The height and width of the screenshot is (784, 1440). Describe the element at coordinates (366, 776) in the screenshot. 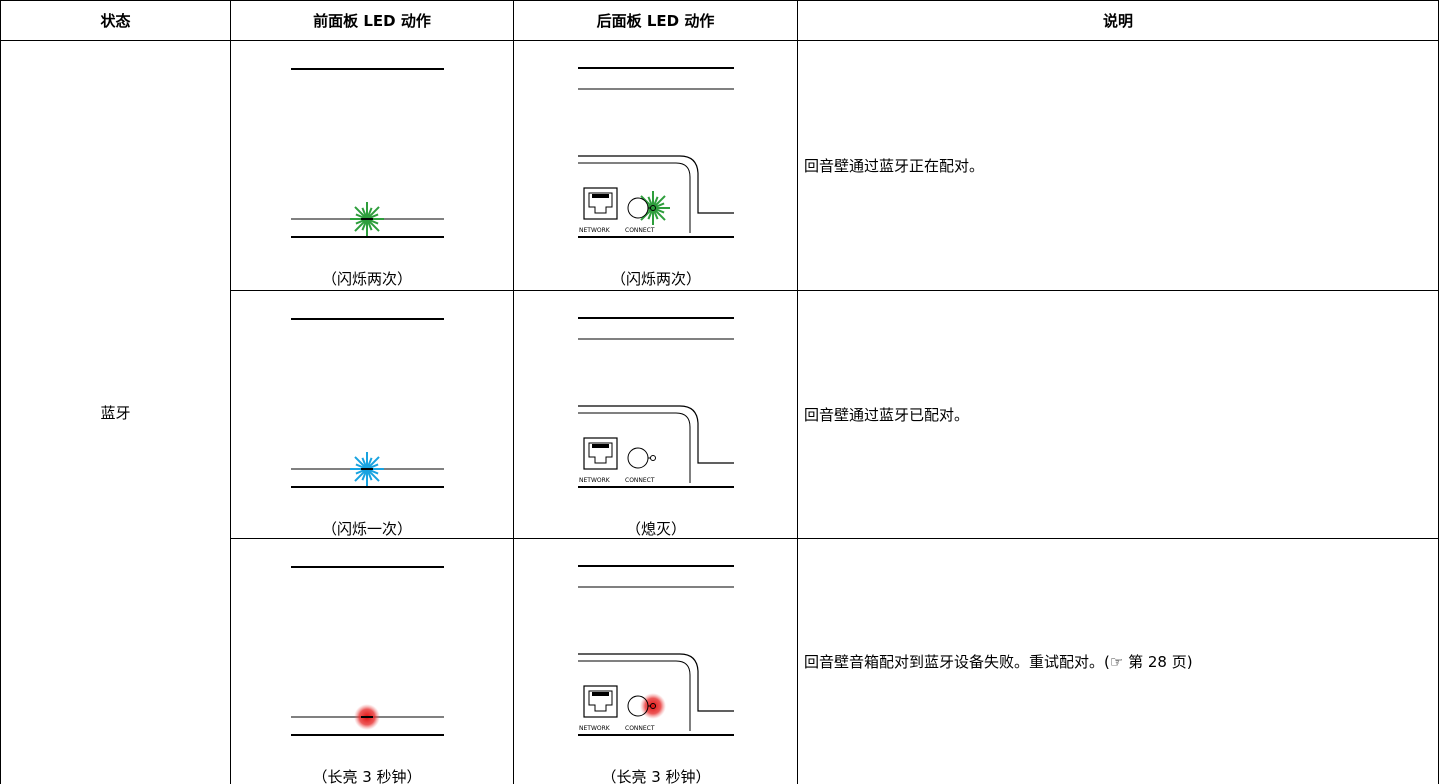

I see `front-caption: （长亮 3 秒钟）` at that location.